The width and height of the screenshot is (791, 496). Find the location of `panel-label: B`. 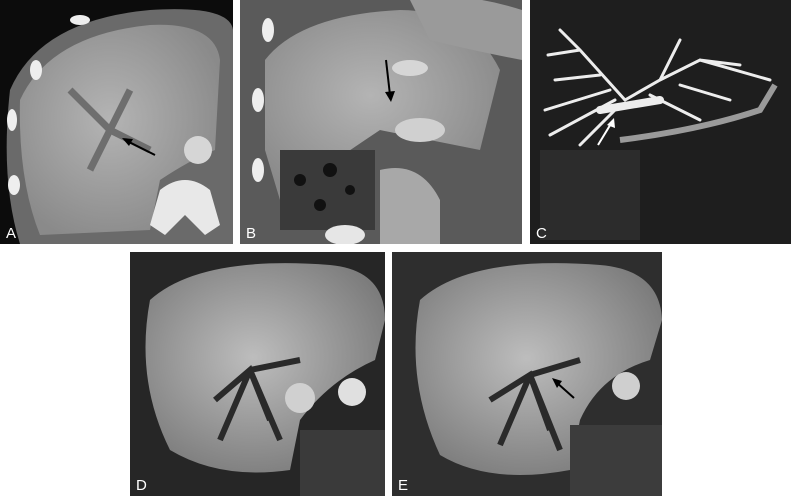

panel-label: B is located at coordinates (251, 233).